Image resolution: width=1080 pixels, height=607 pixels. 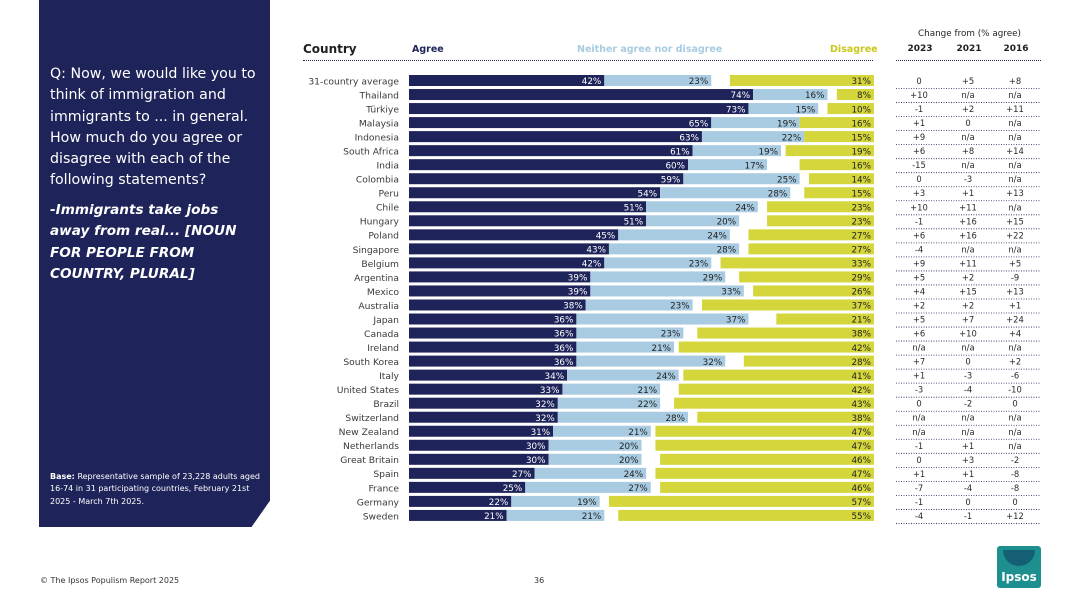 What do you see at coordinates (1014, 348) in the screenshot?
I see `change-2016-ireland: n/a` at bounding box center [1014, 348].